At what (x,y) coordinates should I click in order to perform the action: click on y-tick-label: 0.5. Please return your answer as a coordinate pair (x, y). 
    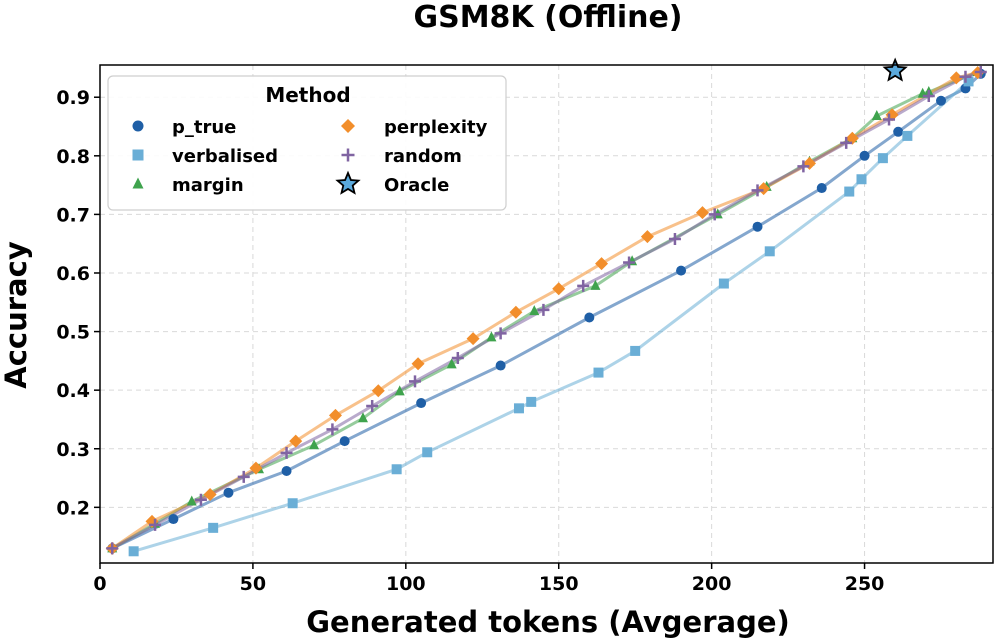
    Looking at the image, I should click on (73, 333).